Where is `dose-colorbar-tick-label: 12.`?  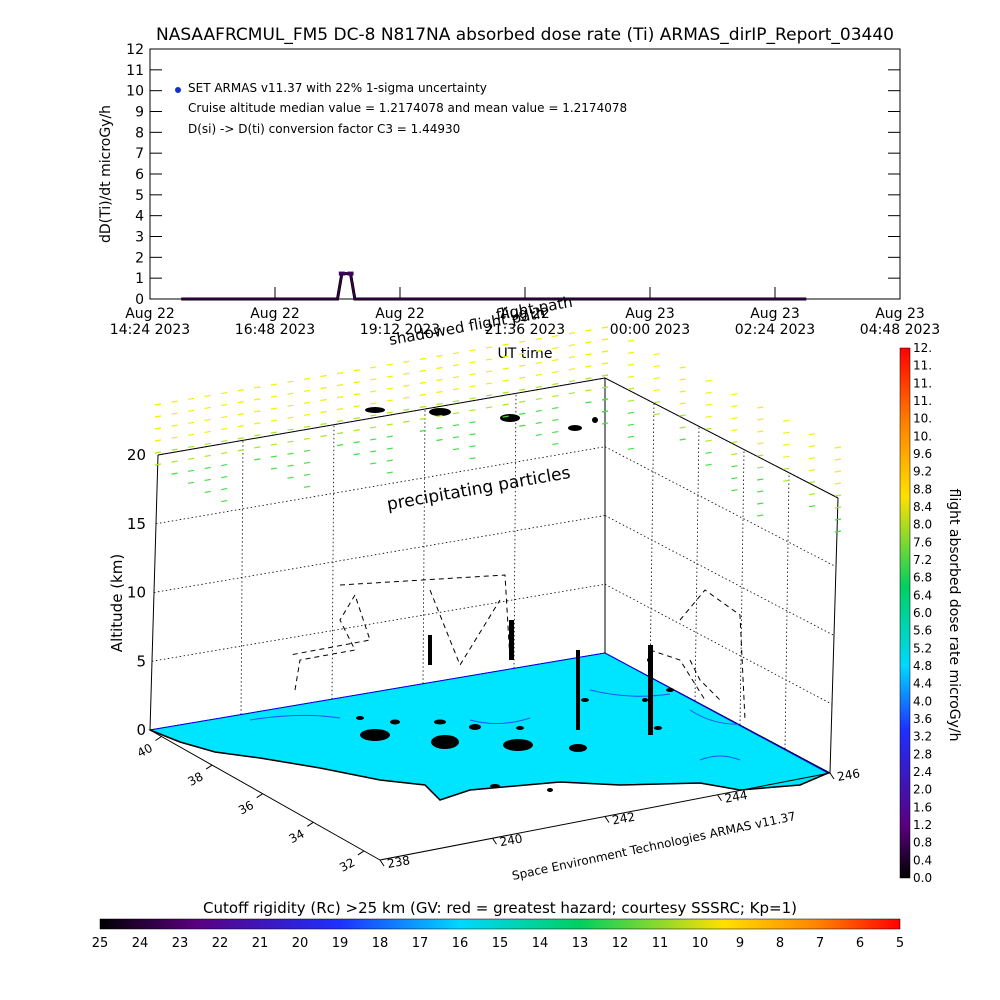
dose-colorbar-tick-label: 12. is located at coordinates (922, 348).